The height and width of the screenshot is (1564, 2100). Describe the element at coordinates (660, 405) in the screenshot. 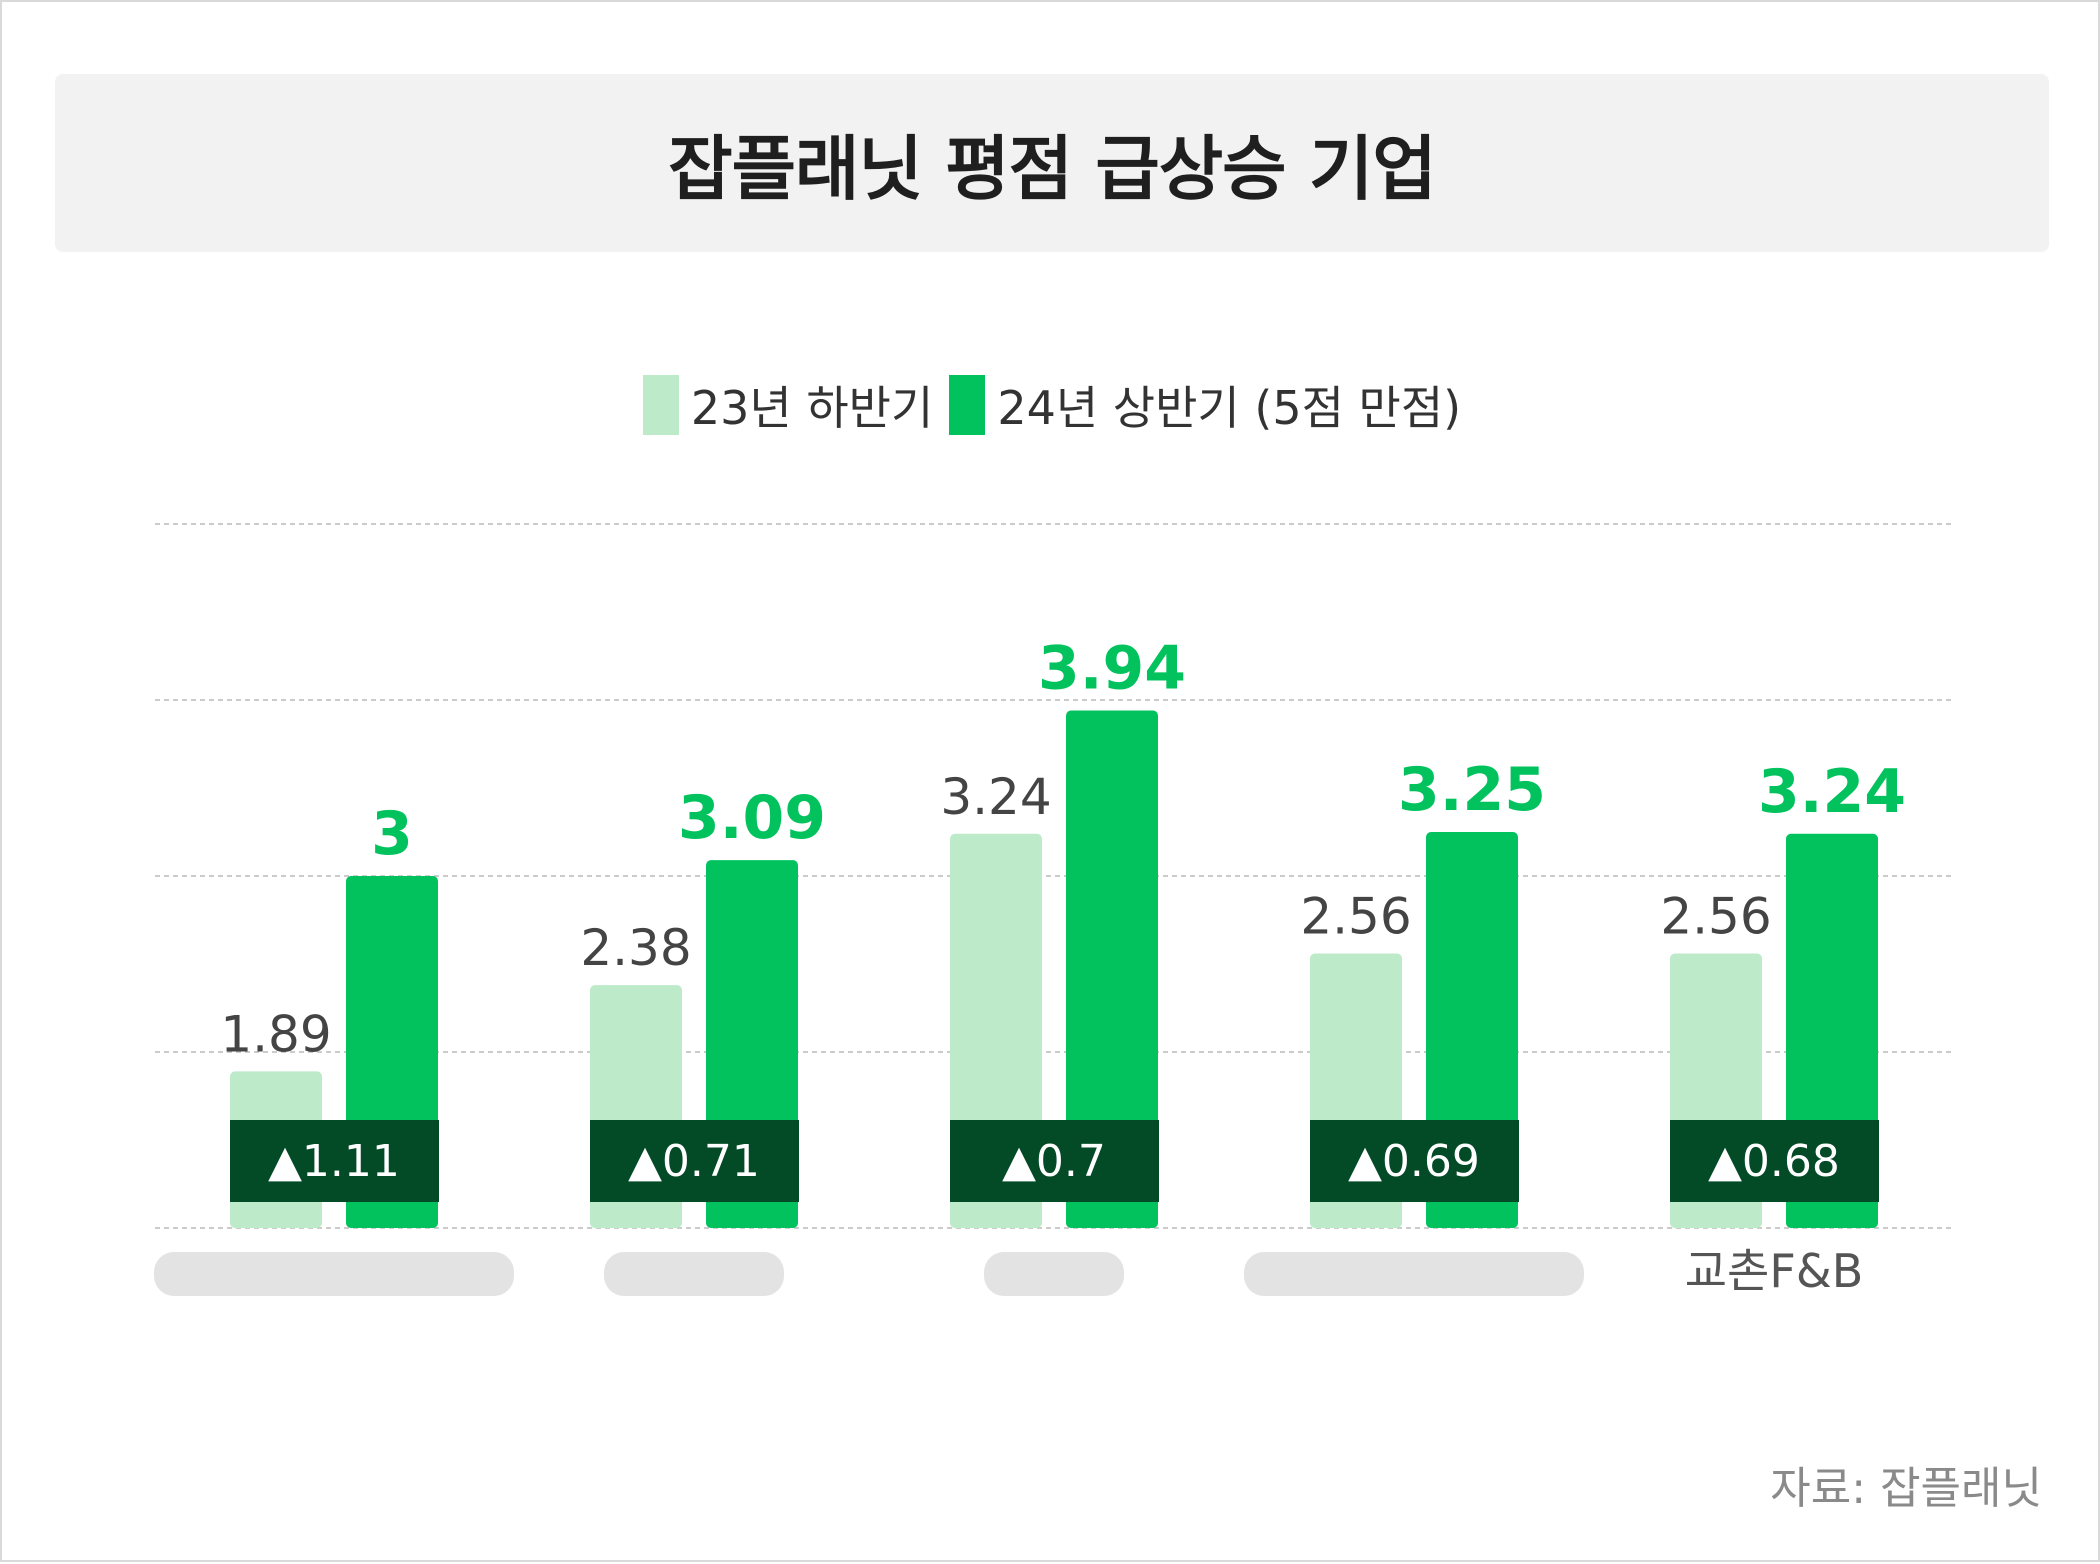

I see `legend-swatch-prev` at that location.